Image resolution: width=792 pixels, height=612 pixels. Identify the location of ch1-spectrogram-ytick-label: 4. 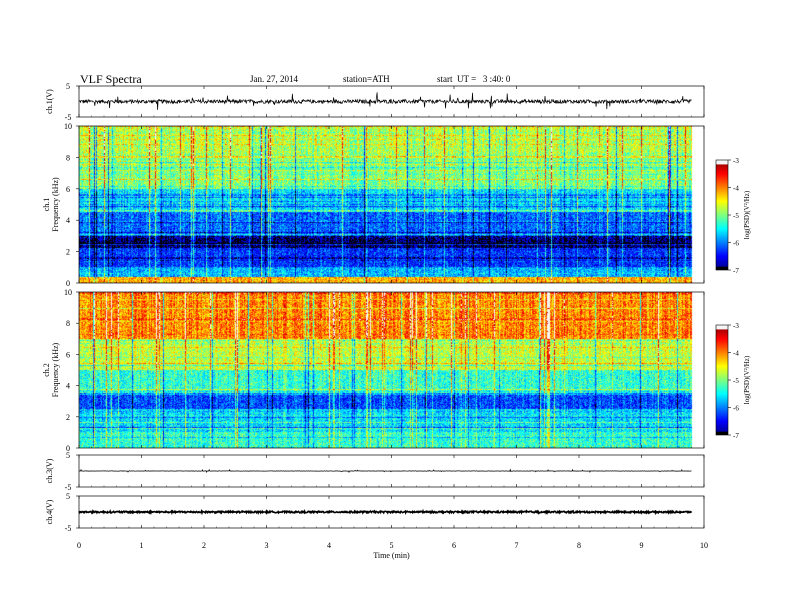
(68, 220).